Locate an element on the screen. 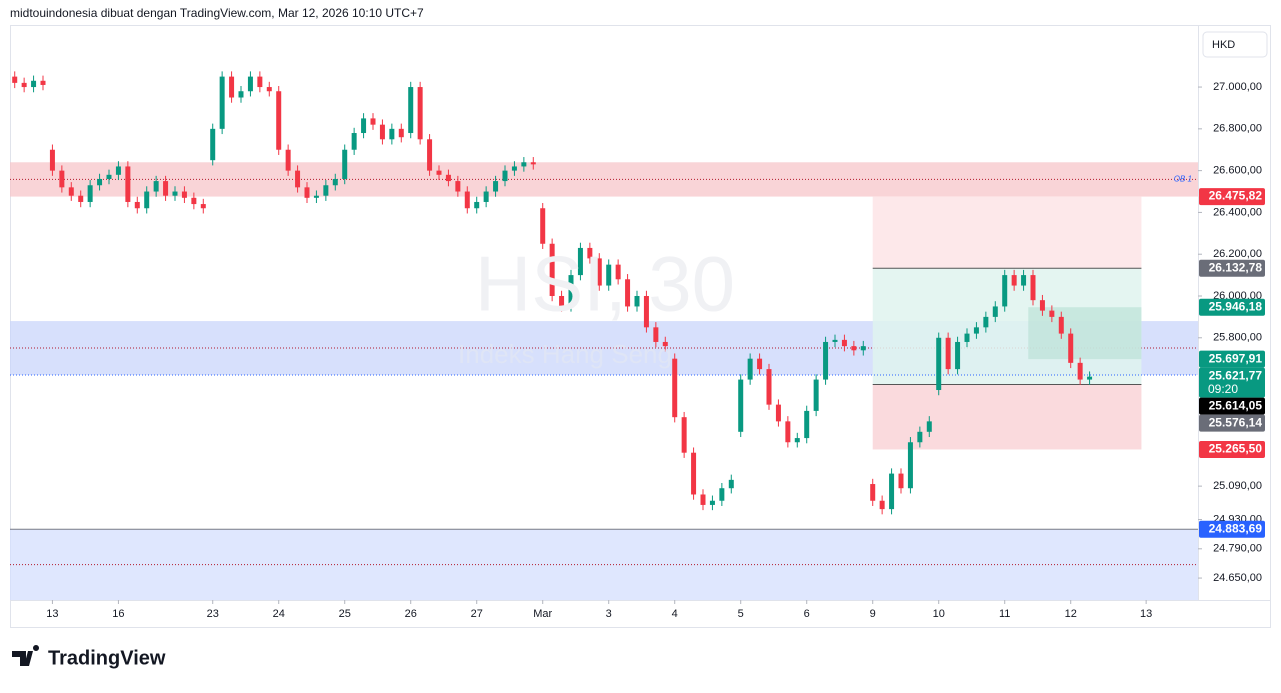 This screenshot has width=1281, height=693. position-region is located at coordinates (1007, 232).